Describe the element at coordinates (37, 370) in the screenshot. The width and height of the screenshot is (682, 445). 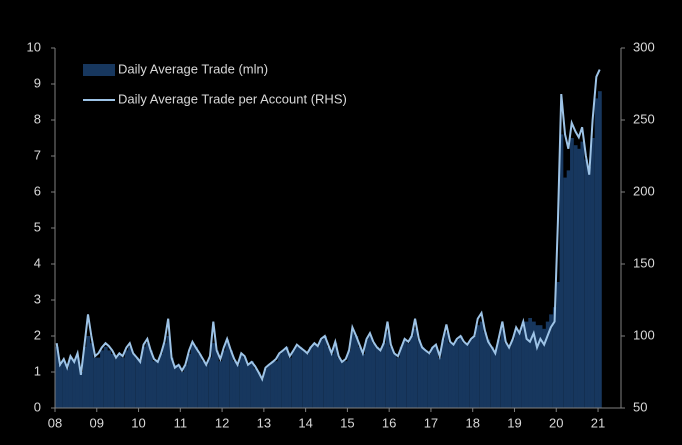
I see `y-tick-label: 1` at that location.